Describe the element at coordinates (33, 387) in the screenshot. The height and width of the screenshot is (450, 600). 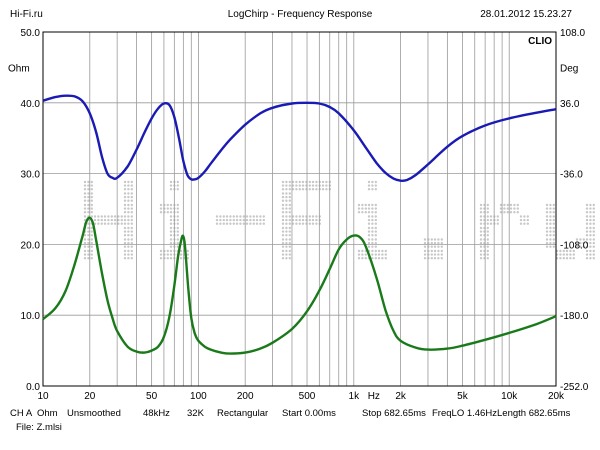
I see `y-left-tick-label: 0.0` at that location.